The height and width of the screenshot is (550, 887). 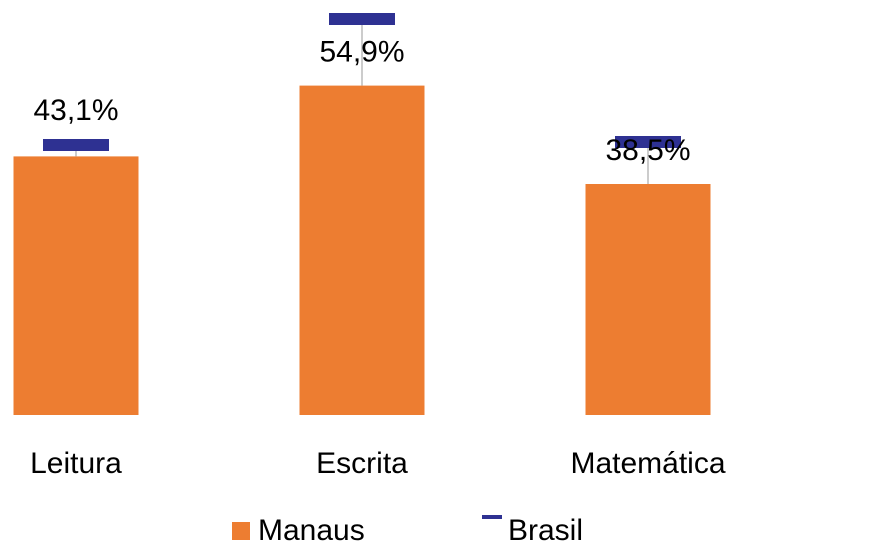 I want to click on value-label: 54,9%, so click(x=361, y=52).